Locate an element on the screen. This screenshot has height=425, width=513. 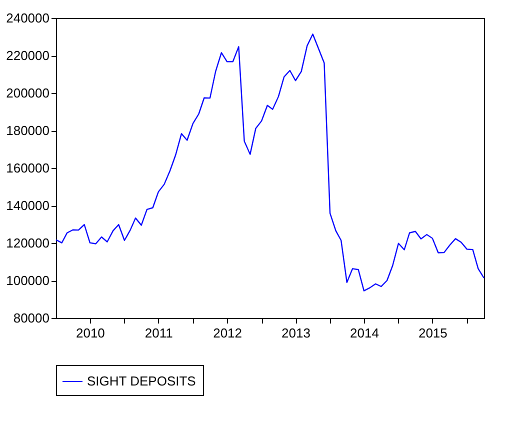
y-tick-label: 160000 is located at coordinates (28, 168).